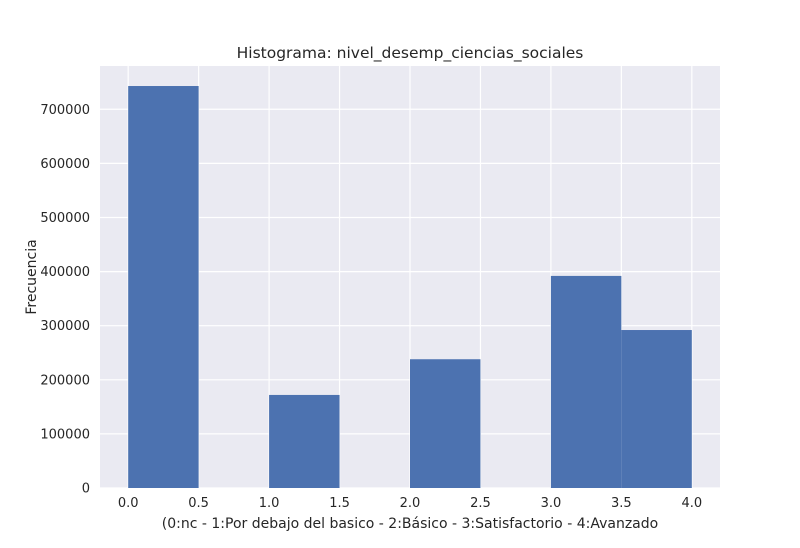  Describe the element at coordinates (480, 503) in the screenshot. I see `x-tick-label: 2.5` at that location.